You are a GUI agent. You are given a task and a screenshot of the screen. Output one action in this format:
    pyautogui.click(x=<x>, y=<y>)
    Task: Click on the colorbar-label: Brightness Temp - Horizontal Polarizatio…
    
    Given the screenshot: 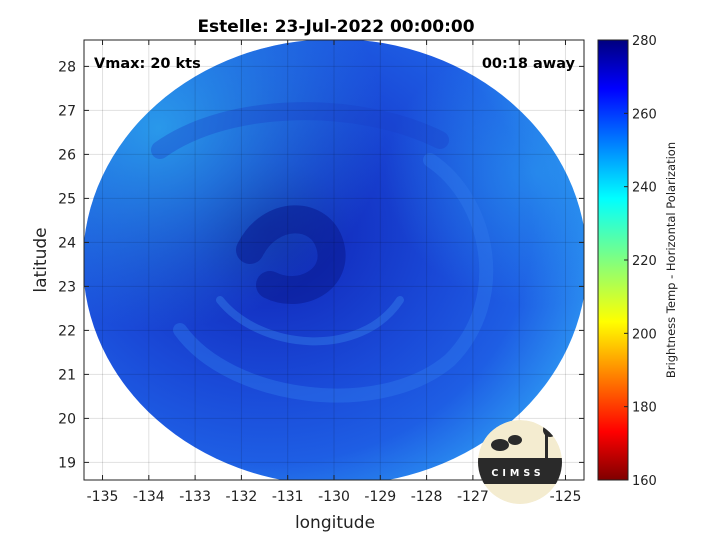 What is the action you would take?
    pyautogui.click(x=671, y=260)
    